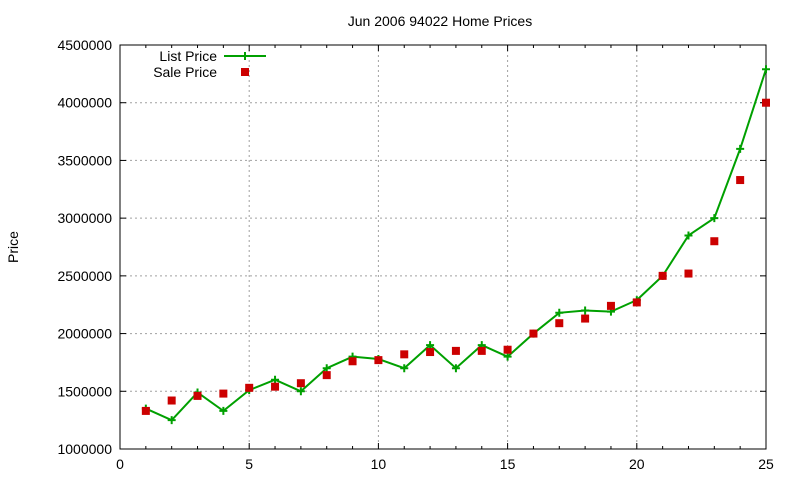  I want to click on legend-cross-swatch, so click(245, 56).